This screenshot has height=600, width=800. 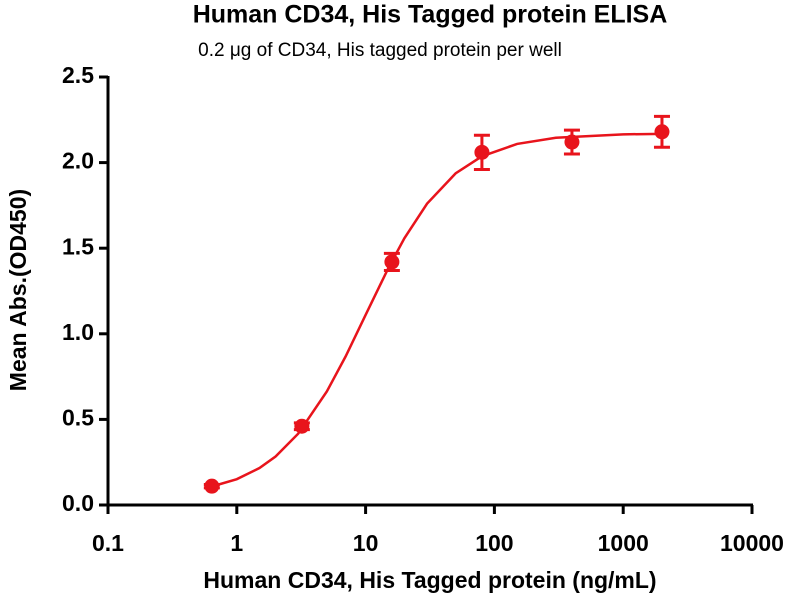 What do you see at coordinates (78, 332) in the screenshot?
I see `y-tick-label: 1.0` at bounding box center [78, 332].